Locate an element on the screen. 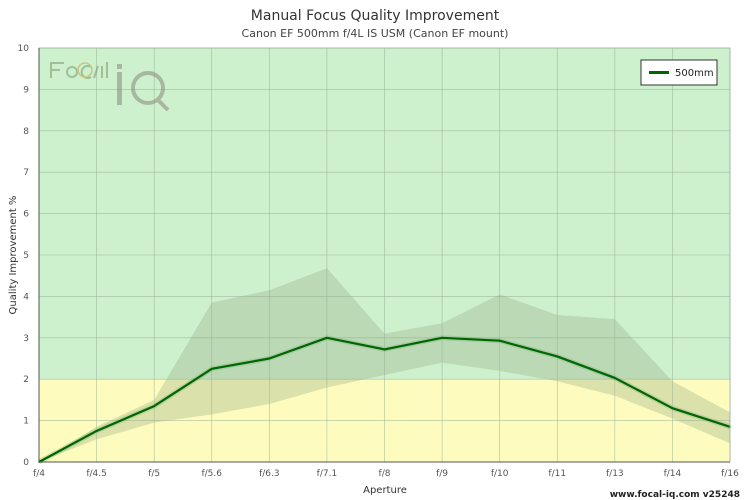 The width and height of the screenshot is (750, 500). x-axis-title: Aperture is located at coordinates (385, 490).